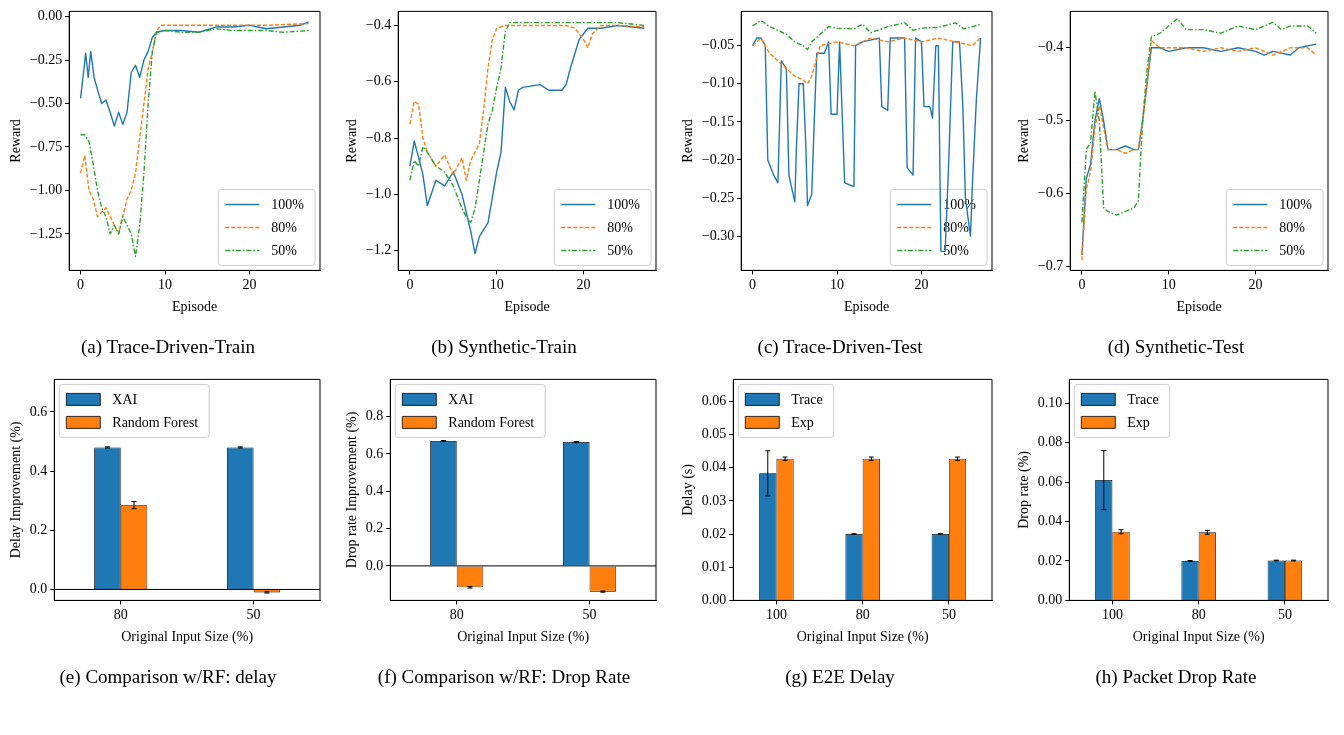 This screenshot has height=735, width=1344. Describe the element at coordinates (840, 677) in the screenshot. I see `text: (g) E2E Delay` at that location.